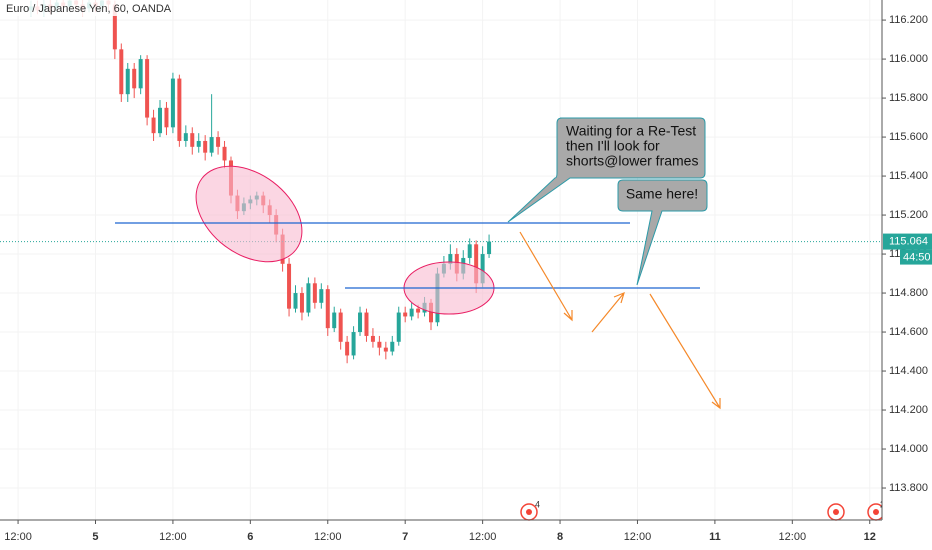 This screenshot has height=550, width=932. I want to click on x-tick-label: 7, so click(405, 537).